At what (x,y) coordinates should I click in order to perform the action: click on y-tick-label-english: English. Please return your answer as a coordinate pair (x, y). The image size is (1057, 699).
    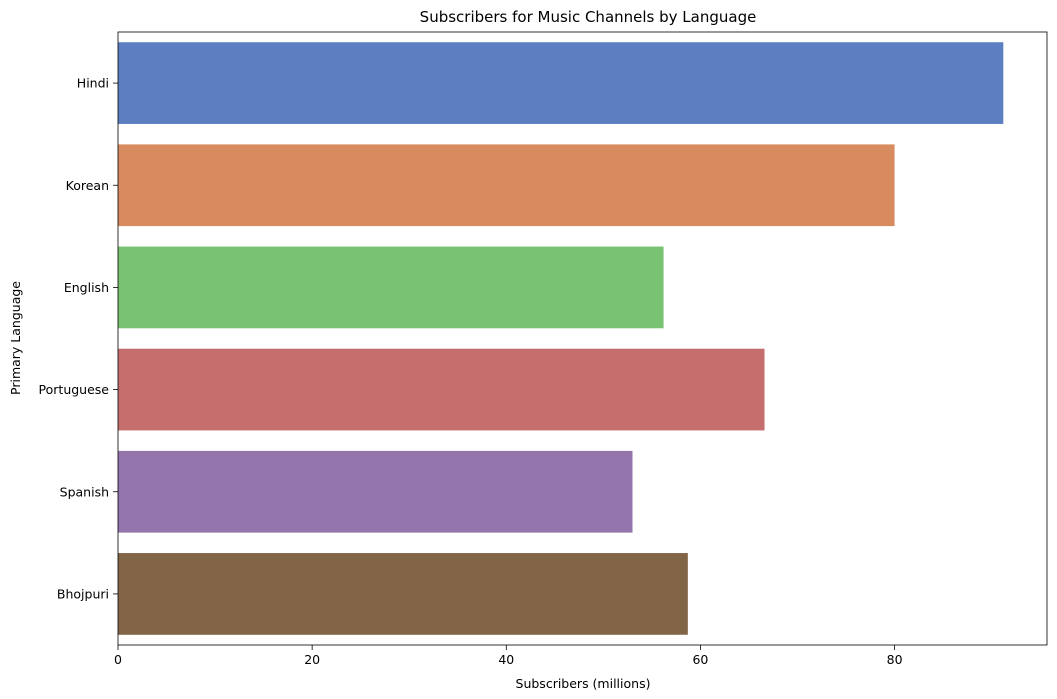
    Looking at the image, I should click on (86, 287).